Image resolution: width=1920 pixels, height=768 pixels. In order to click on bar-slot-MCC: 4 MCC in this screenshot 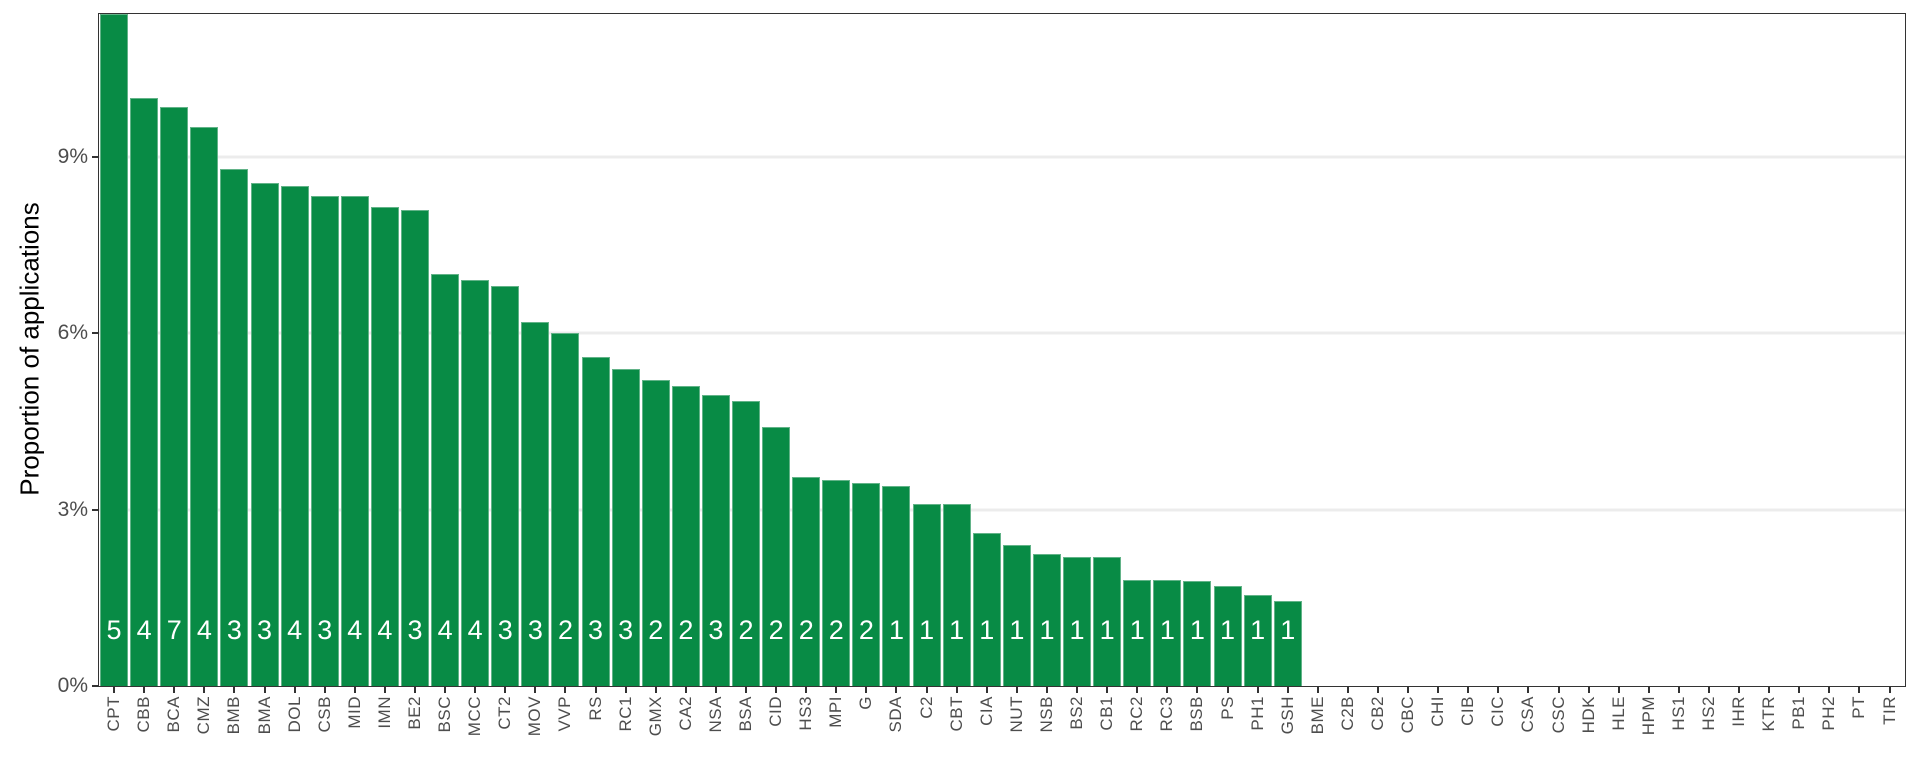, I will do `click(475, 375)`.